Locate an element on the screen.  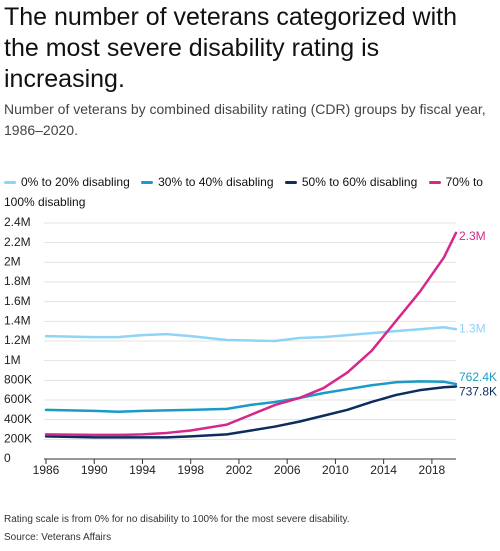
end-label: 2.3M is located at coordinates (472, 236).